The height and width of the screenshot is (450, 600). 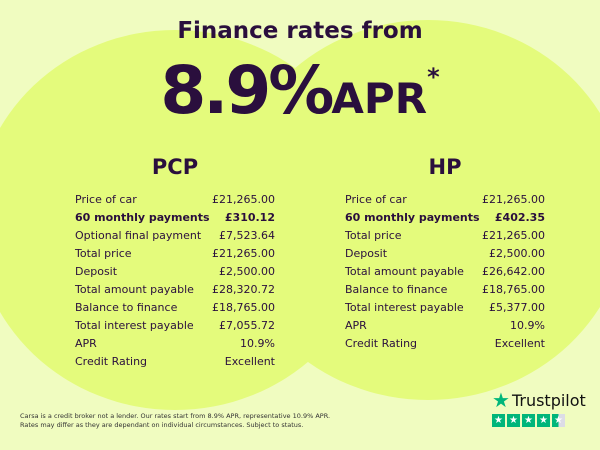 What do you see at coordinates (379, 98) in the screenshot?
I see `rate-unit: APR` at bounding box center [379, 98].